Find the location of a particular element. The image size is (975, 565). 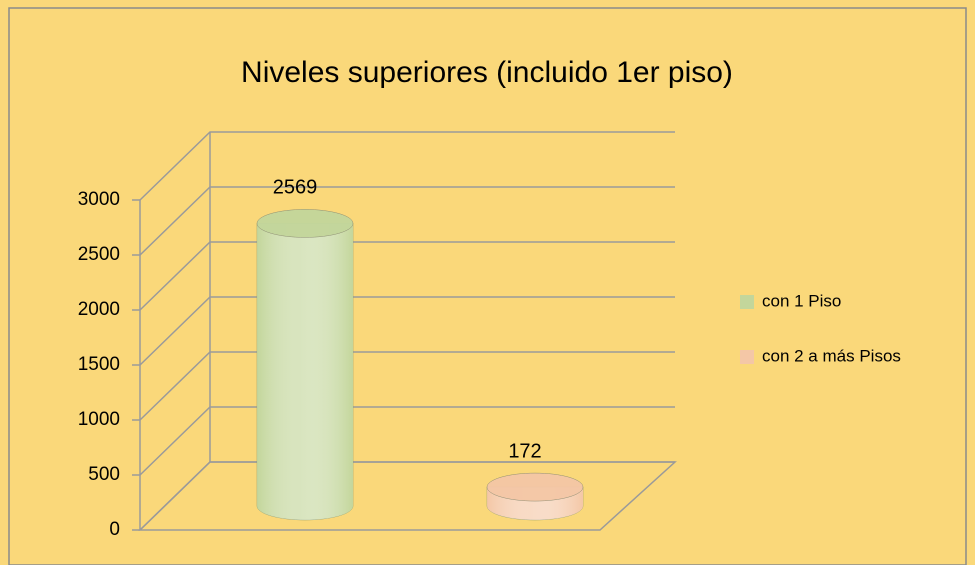

y-tick-label: 1500 is located at coordinates (99, 364).